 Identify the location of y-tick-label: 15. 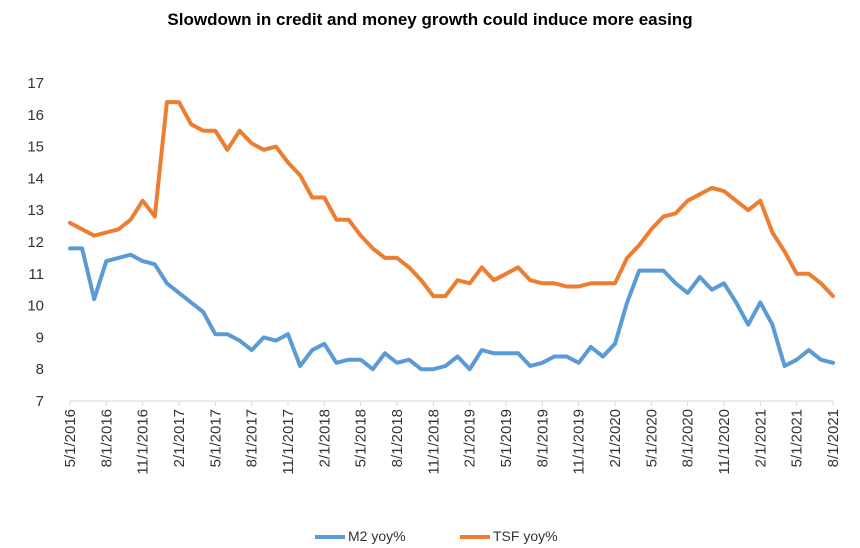
(35, 147).